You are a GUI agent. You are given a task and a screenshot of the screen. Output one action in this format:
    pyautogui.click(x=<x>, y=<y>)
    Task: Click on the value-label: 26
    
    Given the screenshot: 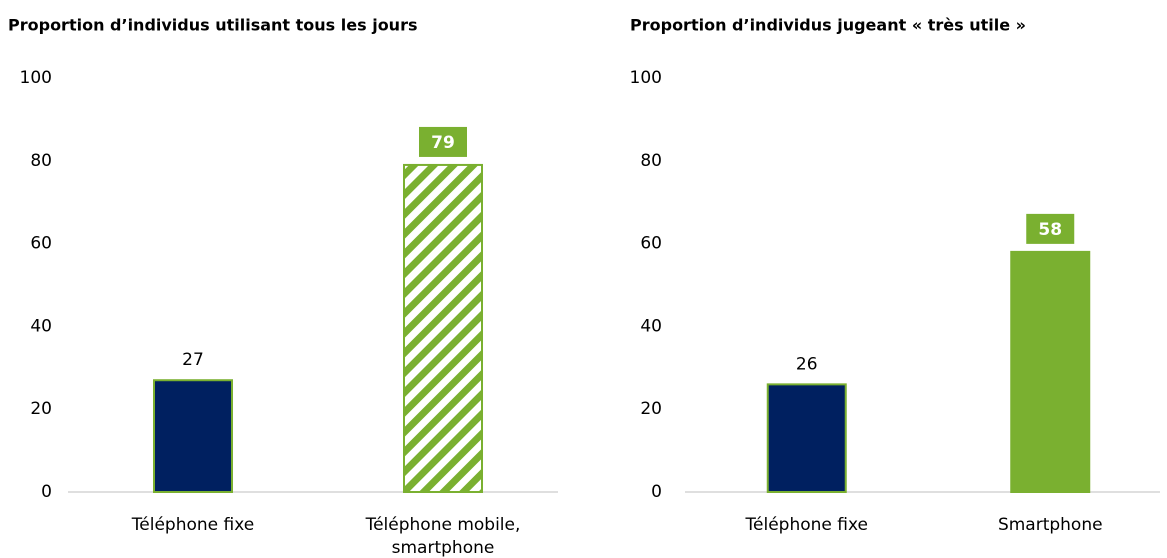 What is the action you would take?
    pyautogui.click(x=807, y=364)
    